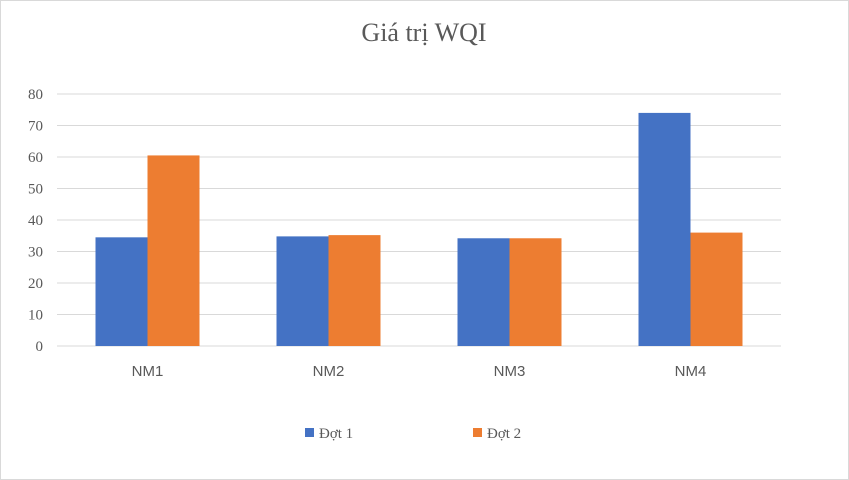  I want to click on x-category-label: NM1, so click(148, 371).